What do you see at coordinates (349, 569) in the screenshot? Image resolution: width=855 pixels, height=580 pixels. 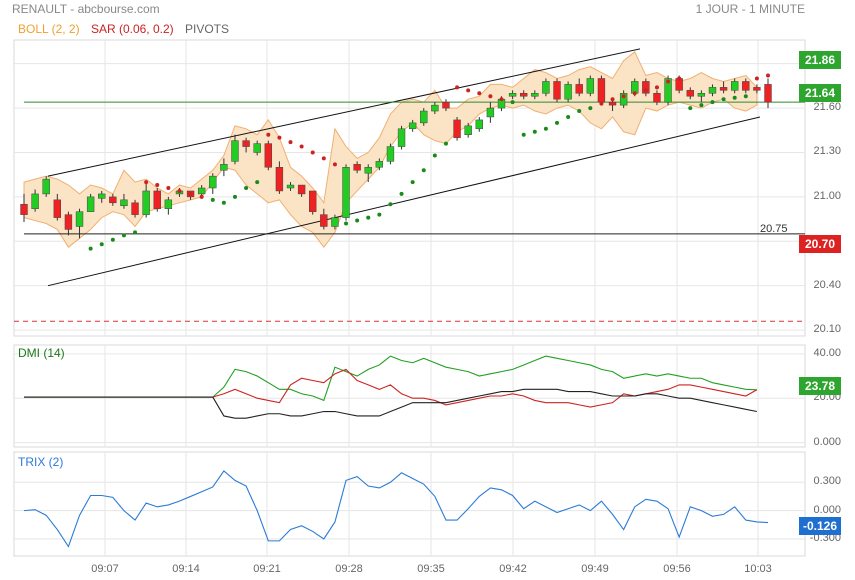 I see `x-tick-label: 09:28` at bounding box center [349, 569].